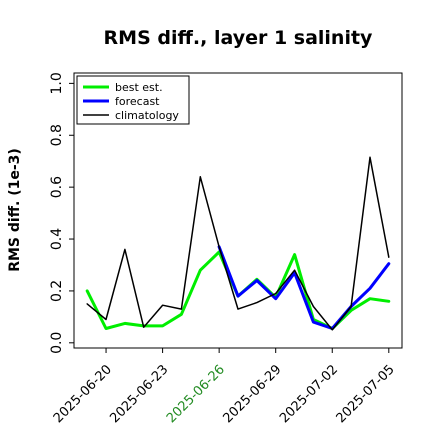 This screenshot has width=440, height=444. What do you see at coordinates (137, 101) in the screenshot?
I see `legend-label-forecast: forecast` at bounding box center [137, 101].